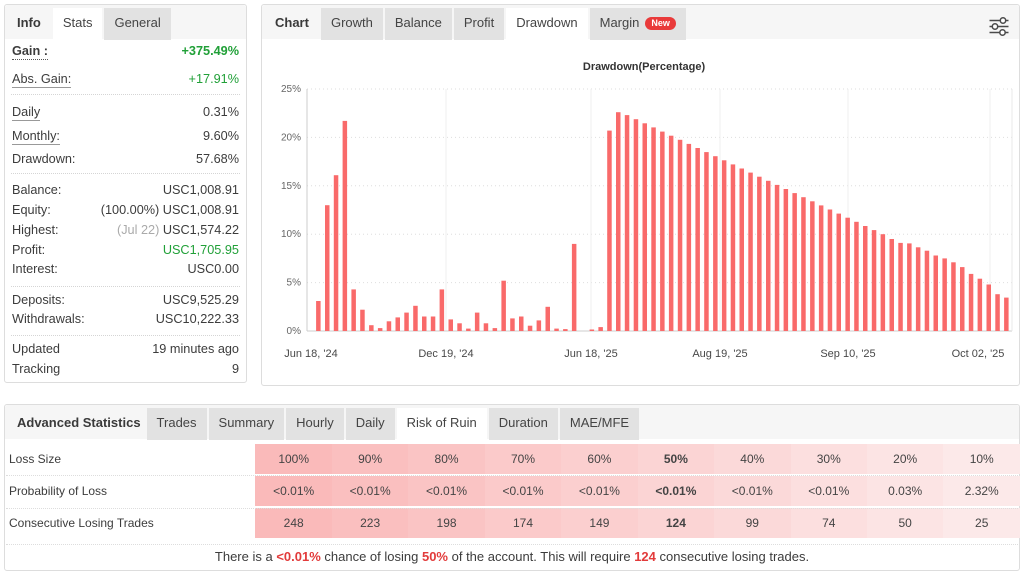  What do you see at coordinates (291, 234) in the screenshot?
I see `svg-text: 10%` at bounding box center [291, 234].